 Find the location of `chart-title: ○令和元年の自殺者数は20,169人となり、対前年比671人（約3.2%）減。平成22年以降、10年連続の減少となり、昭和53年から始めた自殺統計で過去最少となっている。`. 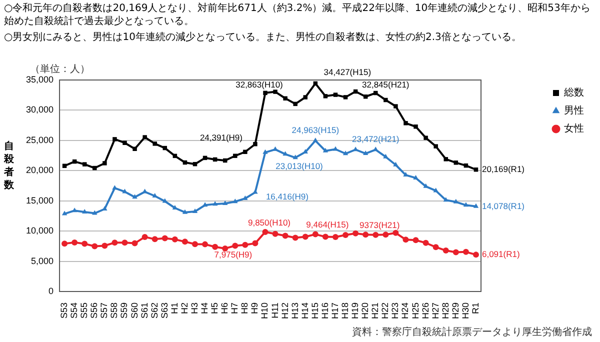

chart-title: ○令和元年の自殺者数は20,169人となり、対前年比671人（約3.2%）減。平成22年以降、10年連続の減少となり、昭和53年から始めた自殺統計で過去最少となっている。 is located at coordinates (298, 15).